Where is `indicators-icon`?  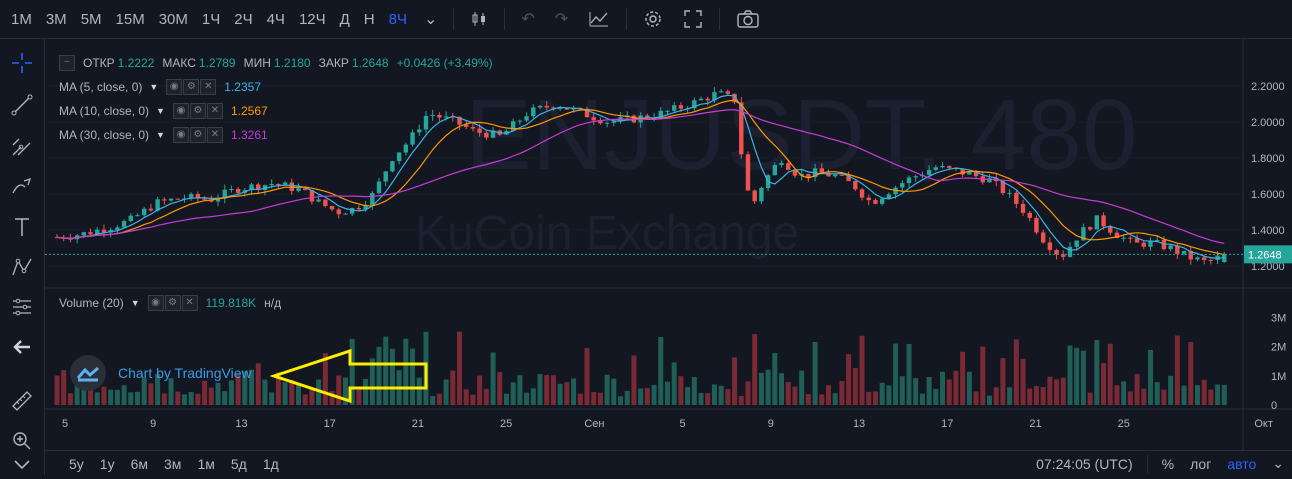
indicators-icon is located at coordinates (599, 19).